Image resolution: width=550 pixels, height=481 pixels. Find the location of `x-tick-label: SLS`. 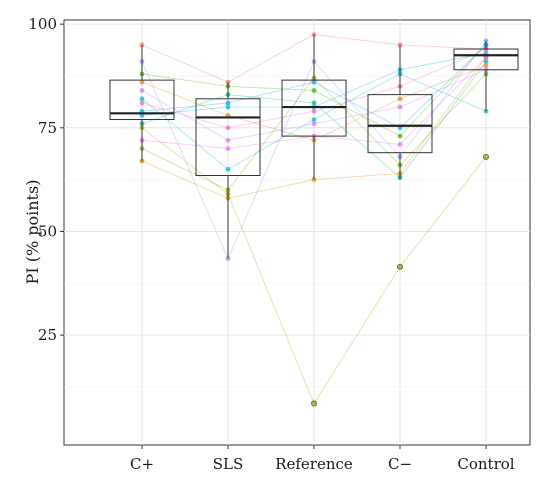

x-tick-label: SLS is located at coordinates (228, 464).